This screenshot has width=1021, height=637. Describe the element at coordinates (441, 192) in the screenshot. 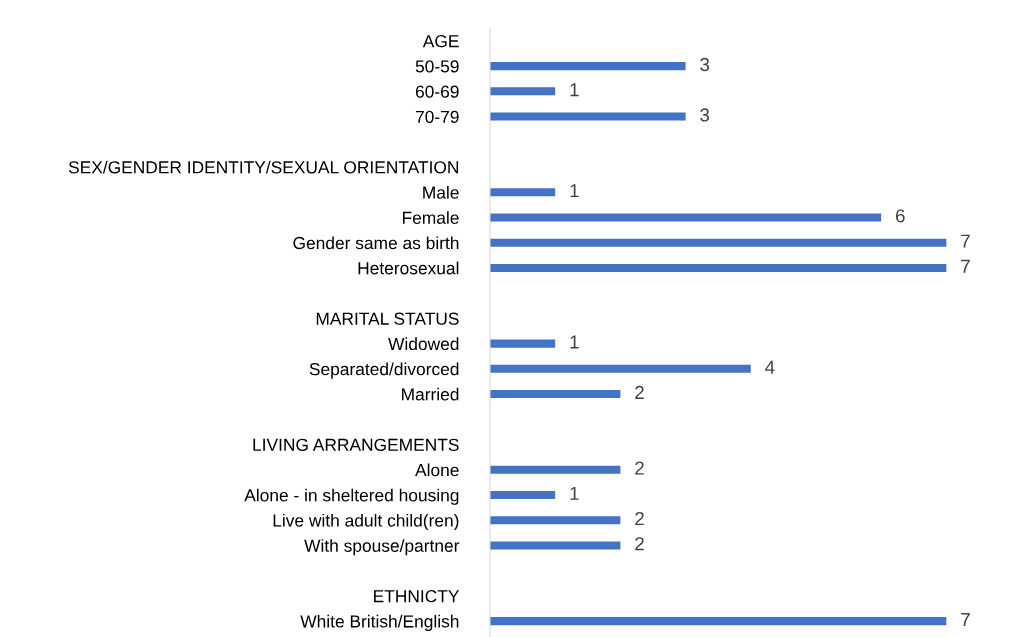

I see `y-tick-label: Male` at that location.